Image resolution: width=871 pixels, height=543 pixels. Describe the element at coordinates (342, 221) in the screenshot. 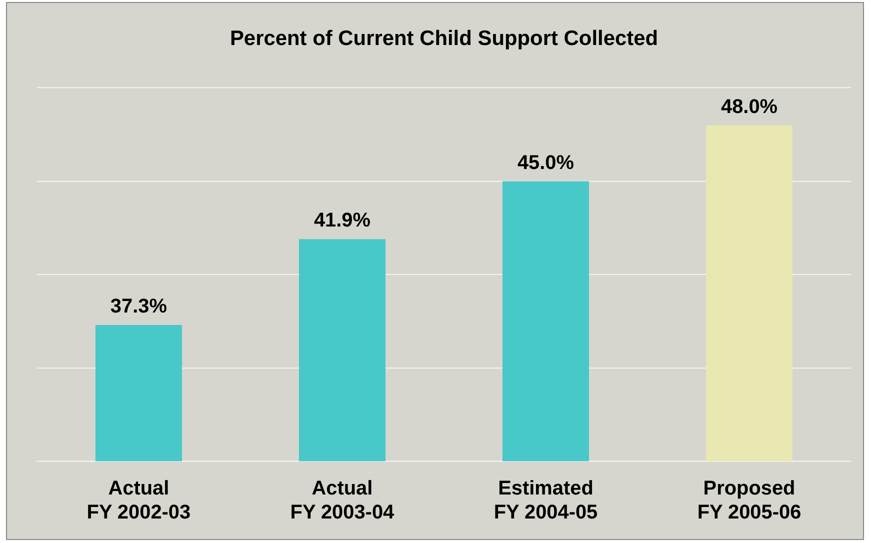

I see `data-label: 41.9%` at that location.